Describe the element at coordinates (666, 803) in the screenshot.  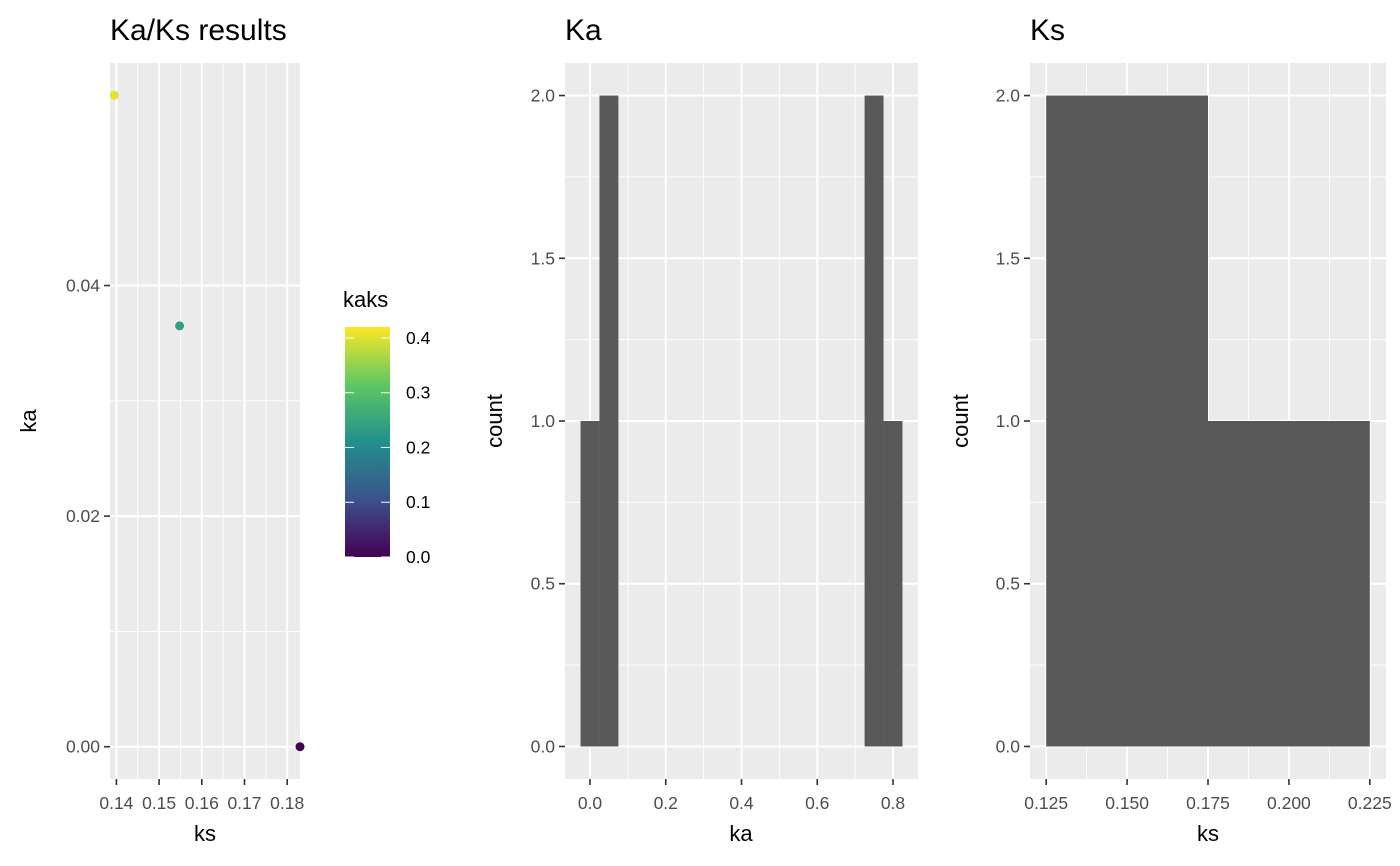
I see `x-tick-label: 0.2` at that location.